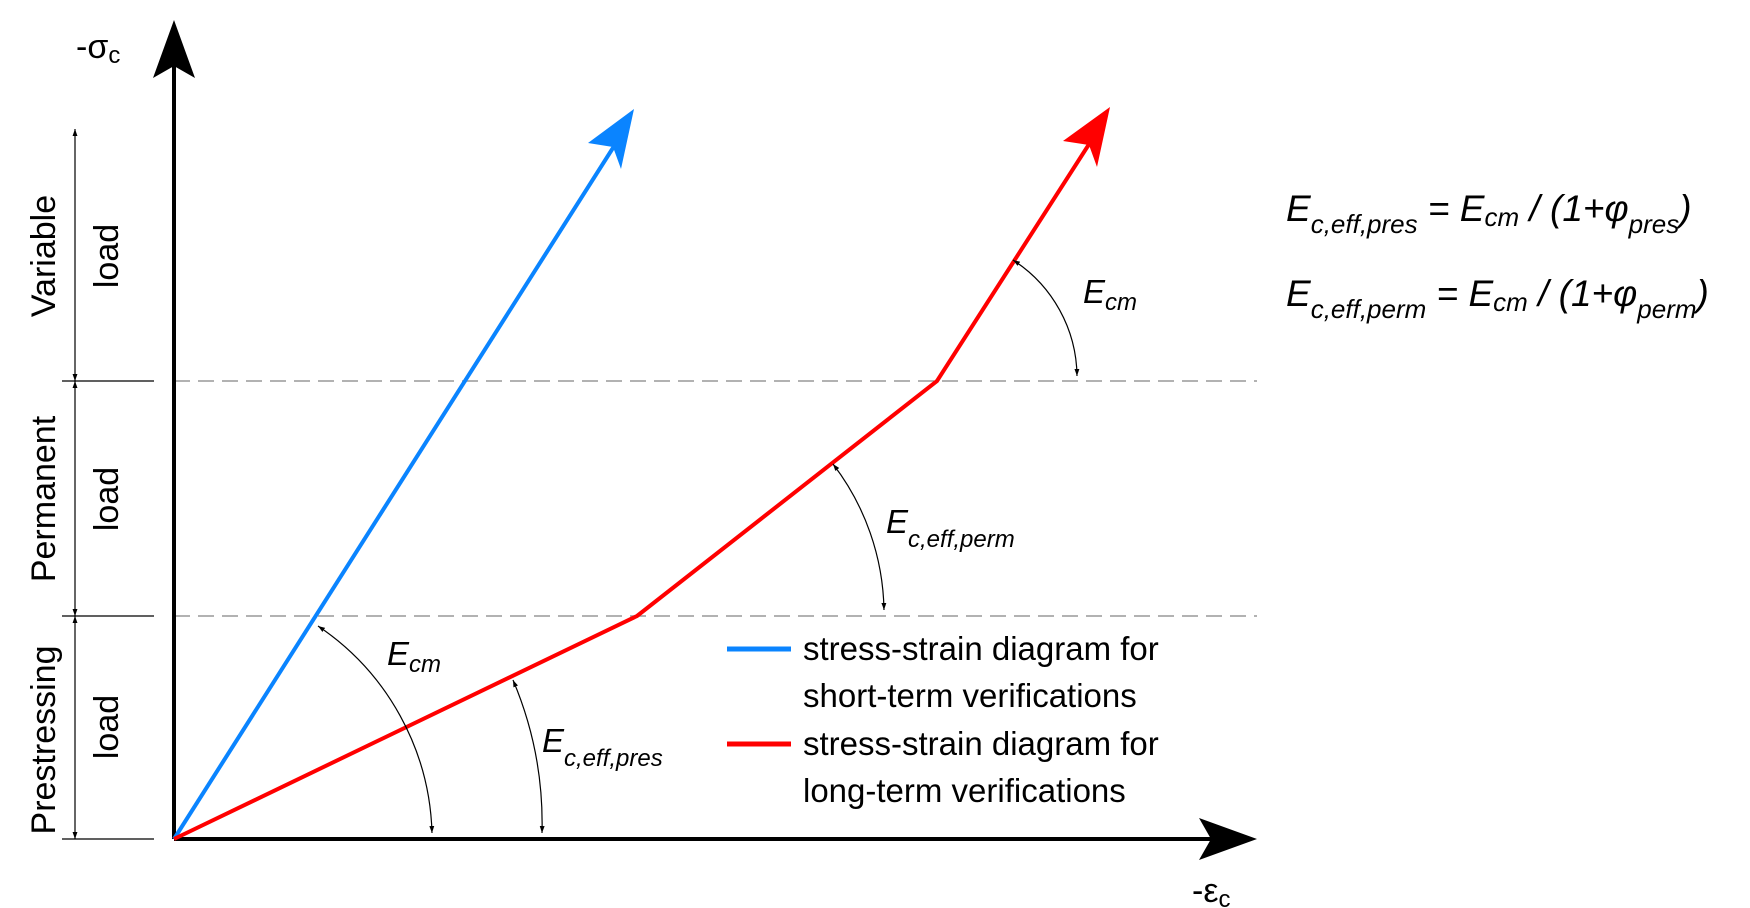 This screenshot has height=908, width=1750. I want to click on legend-label-short-term-line2: short-term verifications, so click(970, 695).